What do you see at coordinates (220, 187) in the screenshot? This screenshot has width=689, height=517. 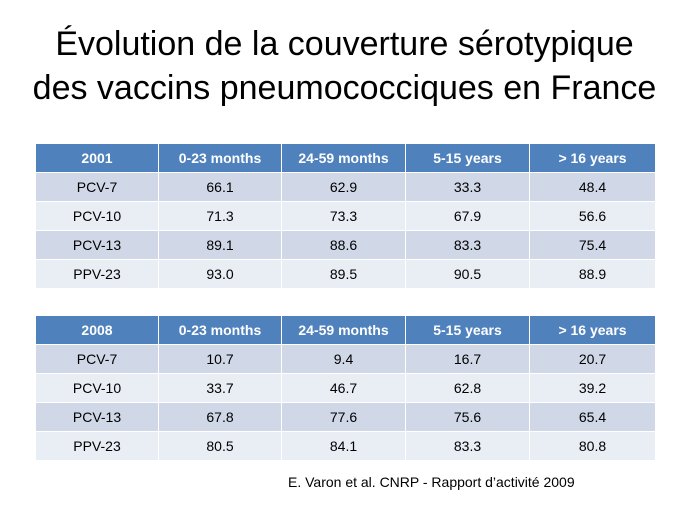 I see `value-cell: 66.1` at bounding box center [220, 187].